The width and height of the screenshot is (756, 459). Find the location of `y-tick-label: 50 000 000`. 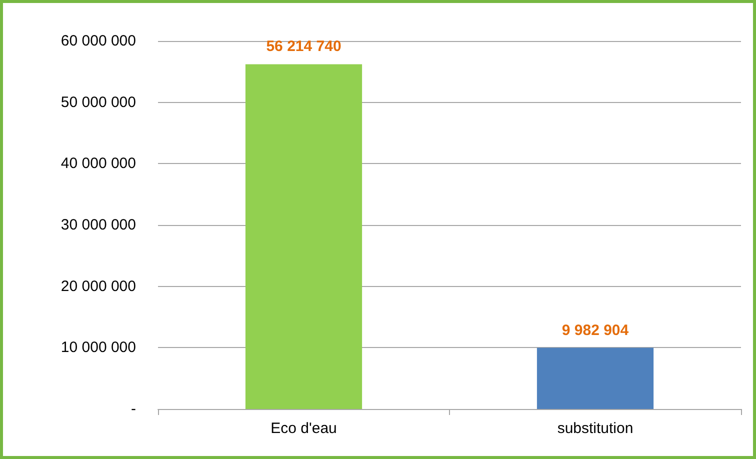

y-tick-label: 50 000 000 is located at coordinates (98, 102).